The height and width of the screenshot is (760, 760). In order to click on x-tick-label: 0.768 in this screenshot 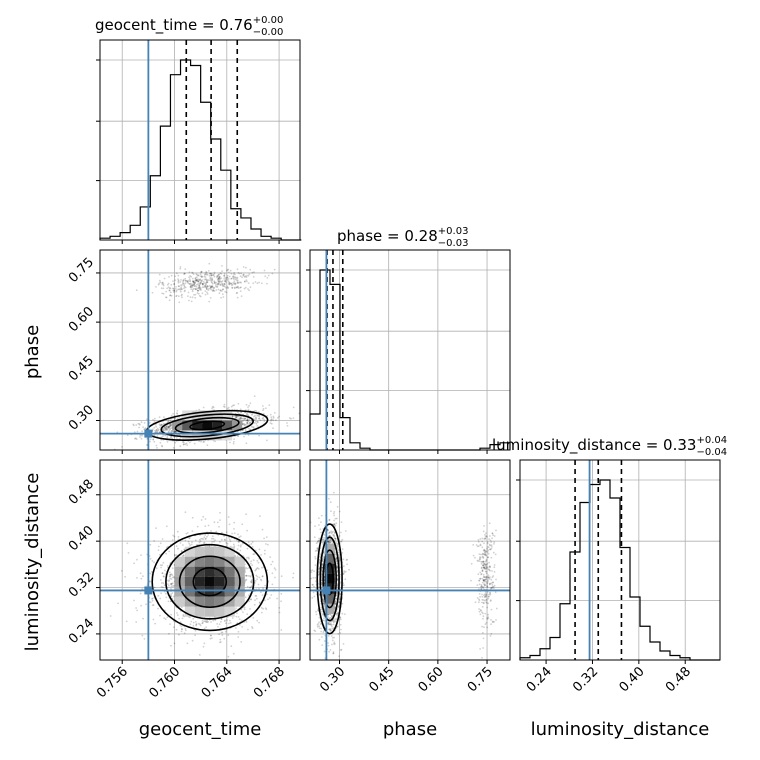, I will do `click(269, 682)`.